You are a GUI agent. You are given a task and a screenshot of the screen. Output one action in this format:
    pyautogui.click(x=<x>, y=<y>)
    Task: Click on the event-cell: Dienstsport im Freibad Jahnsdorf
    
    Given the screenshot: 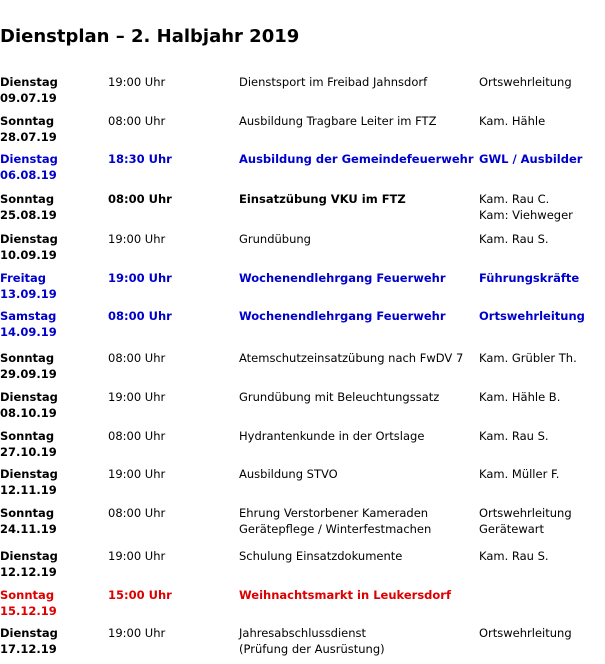 What is the action you would take?
    pyautogui.click(x=333, y=82)
    